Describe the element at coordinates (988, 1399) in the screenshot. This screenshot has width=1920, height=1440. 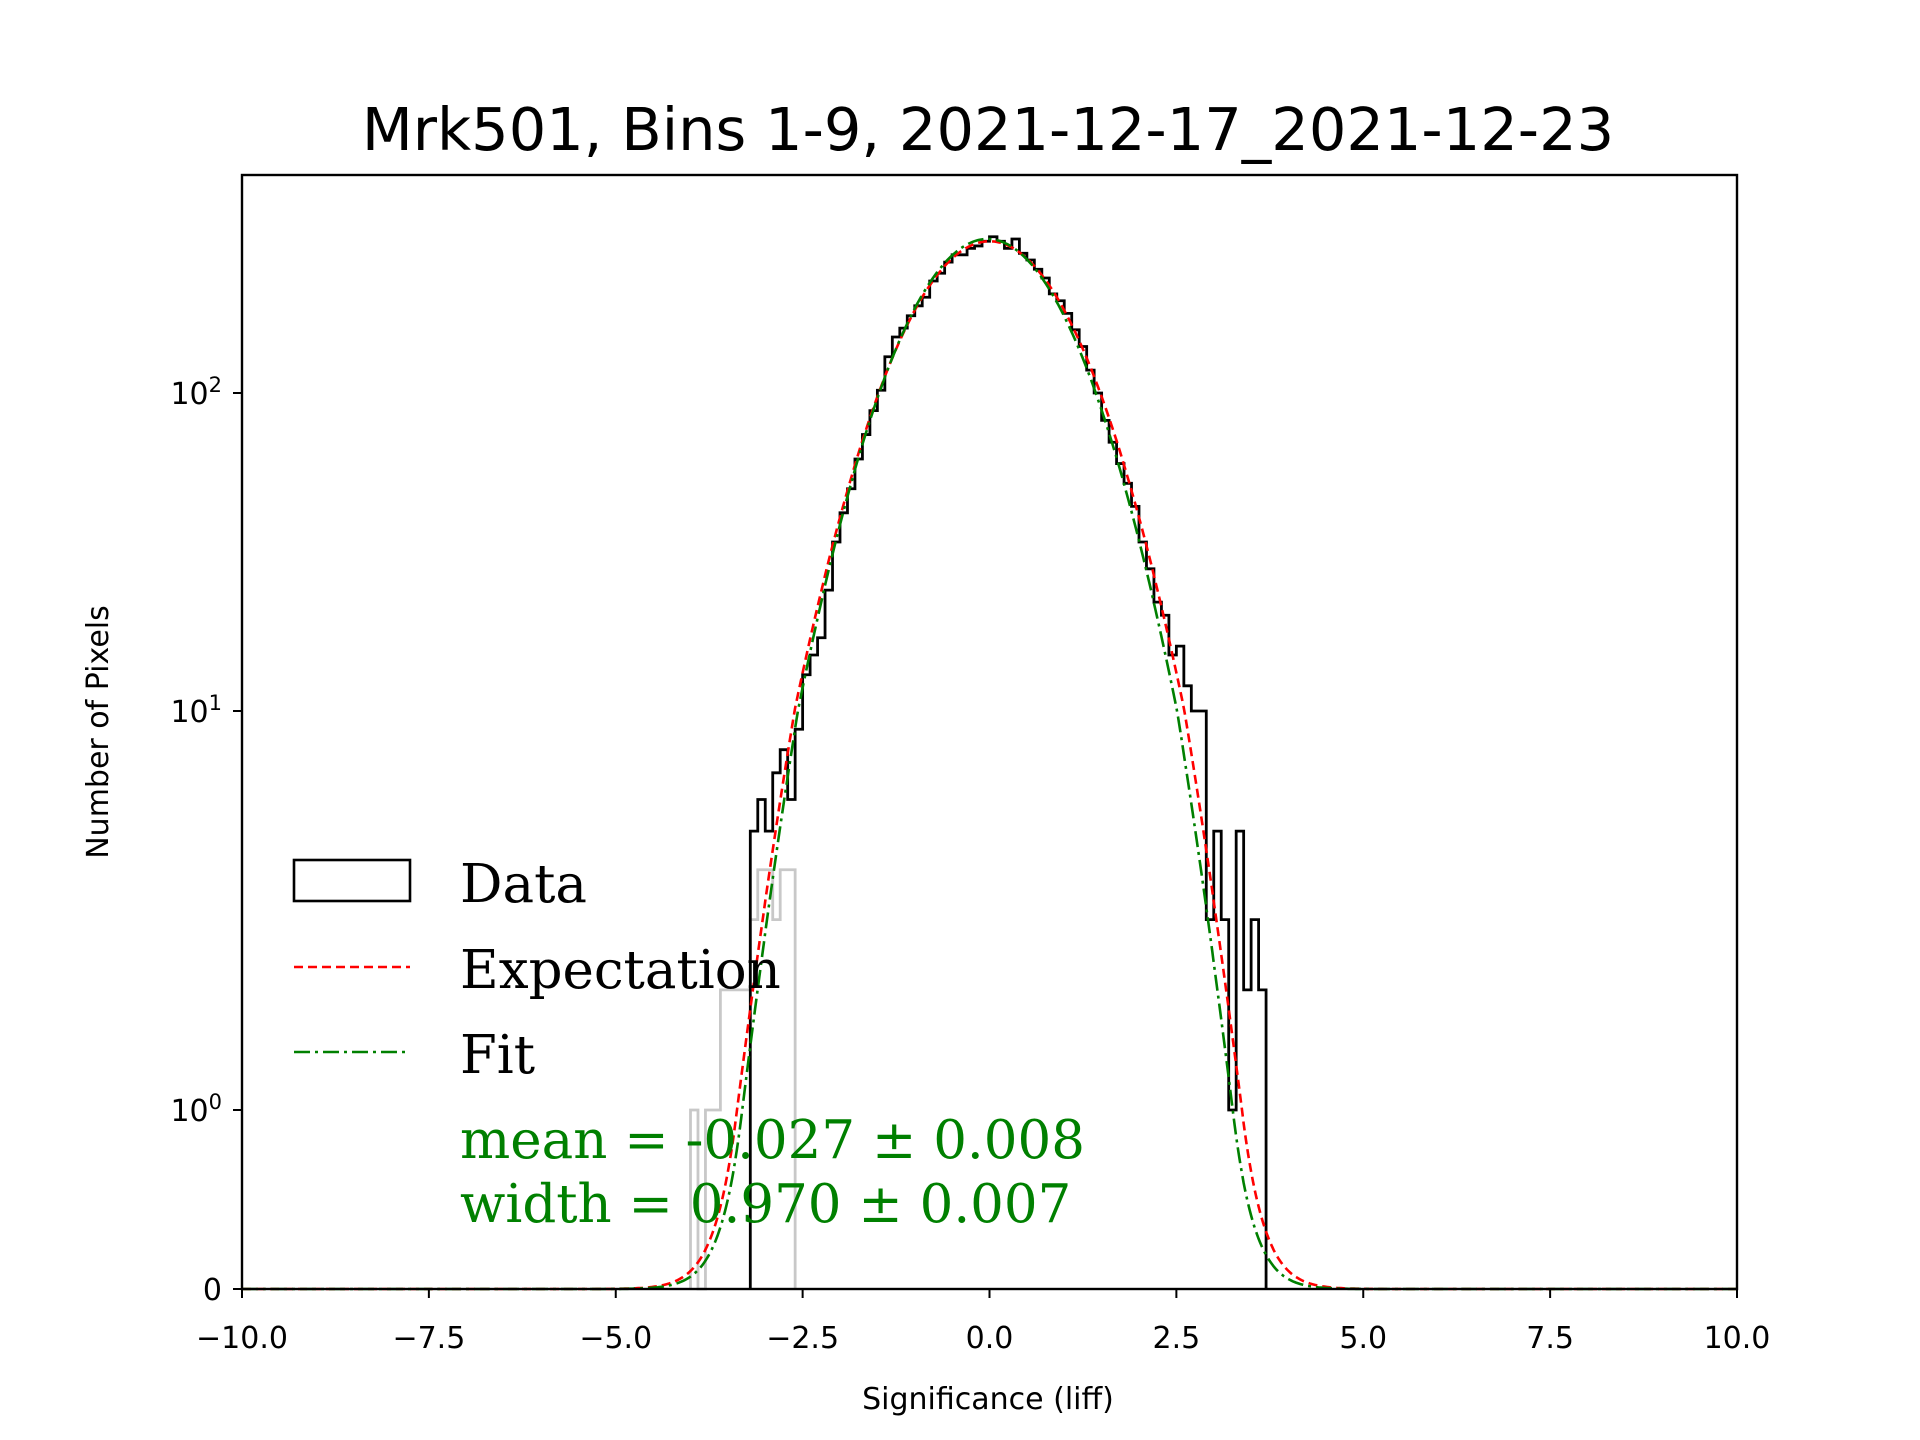
I see `x-axis-label: Significance (liff)` at that location.